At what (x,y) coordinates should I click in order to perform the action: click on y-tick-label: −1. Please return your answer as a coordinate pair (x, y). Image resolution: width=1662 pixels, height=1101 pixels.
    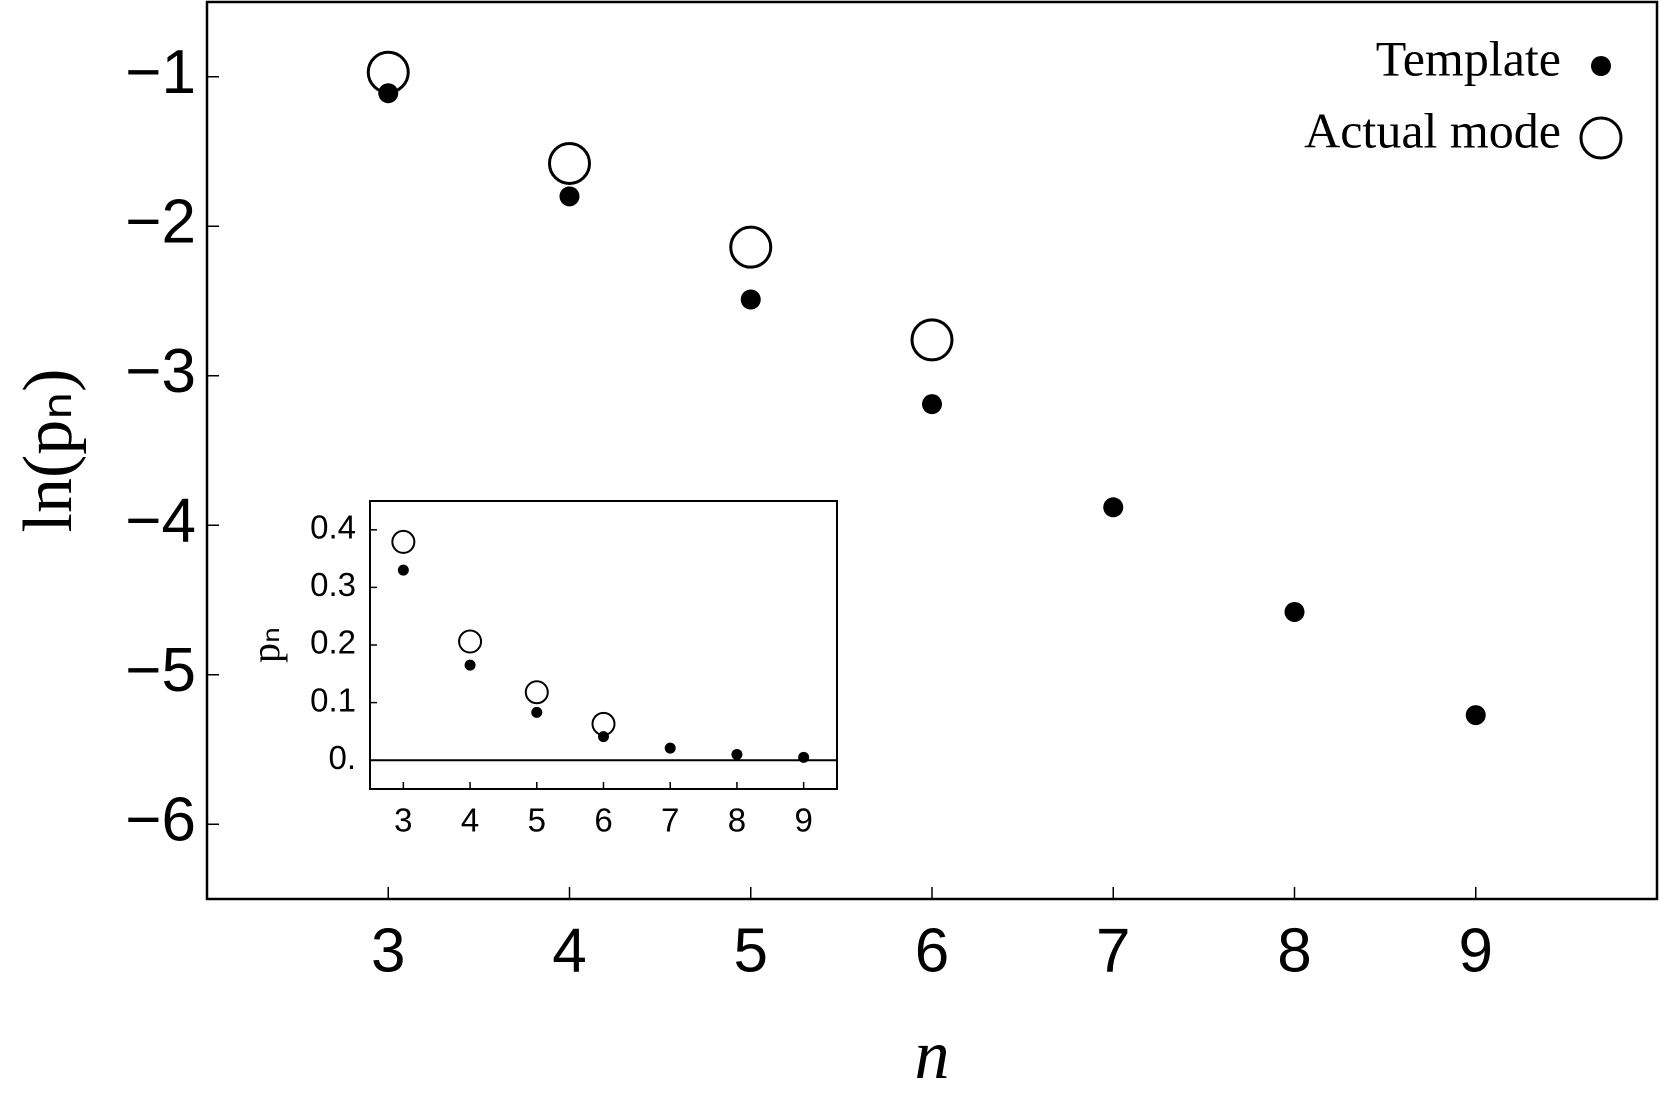
    Looking at the image, I should click on (160, 72).